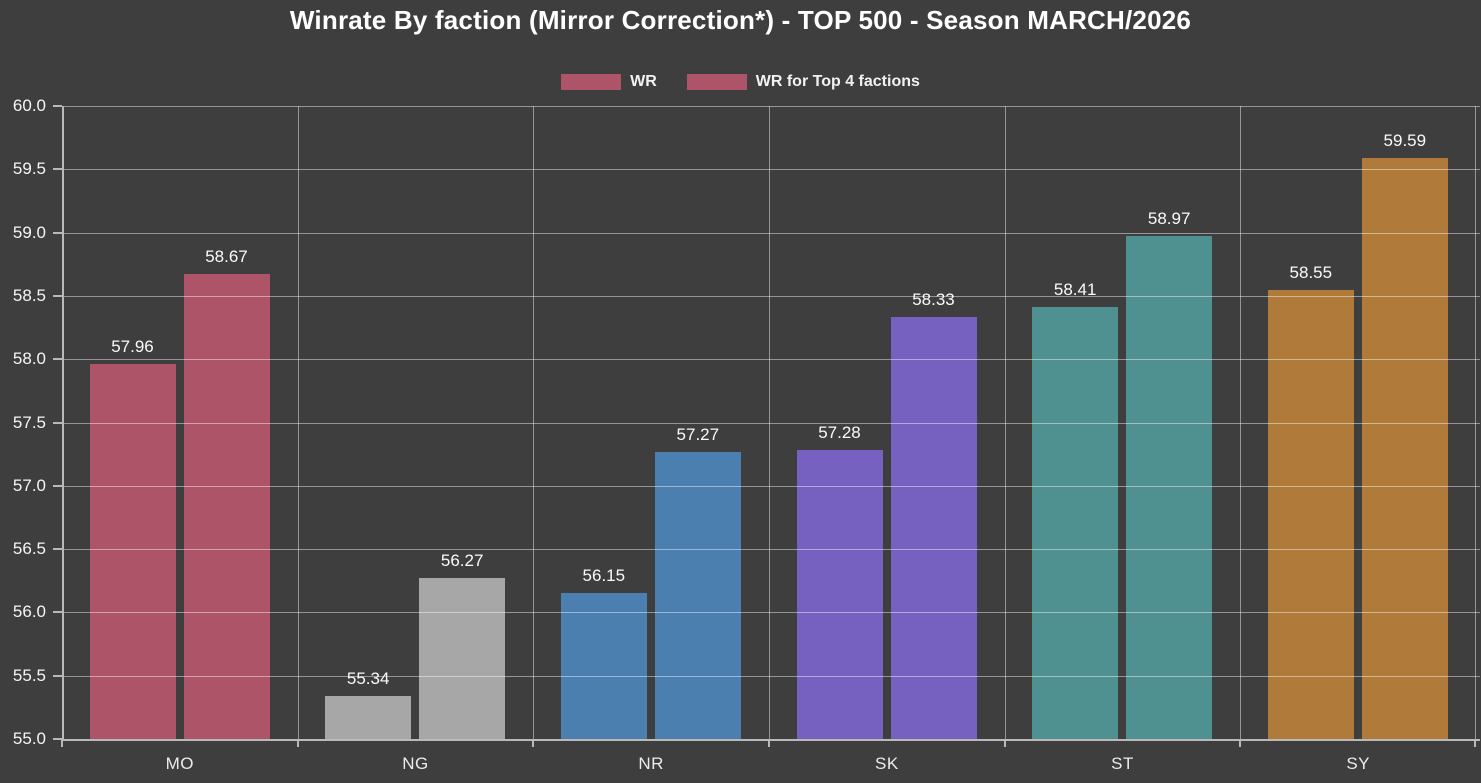 This screenshot has height=783, width=1481. Describe the element at coordinates (603, 666) in the screenshot. I see `bar-nr-wr` at that location.